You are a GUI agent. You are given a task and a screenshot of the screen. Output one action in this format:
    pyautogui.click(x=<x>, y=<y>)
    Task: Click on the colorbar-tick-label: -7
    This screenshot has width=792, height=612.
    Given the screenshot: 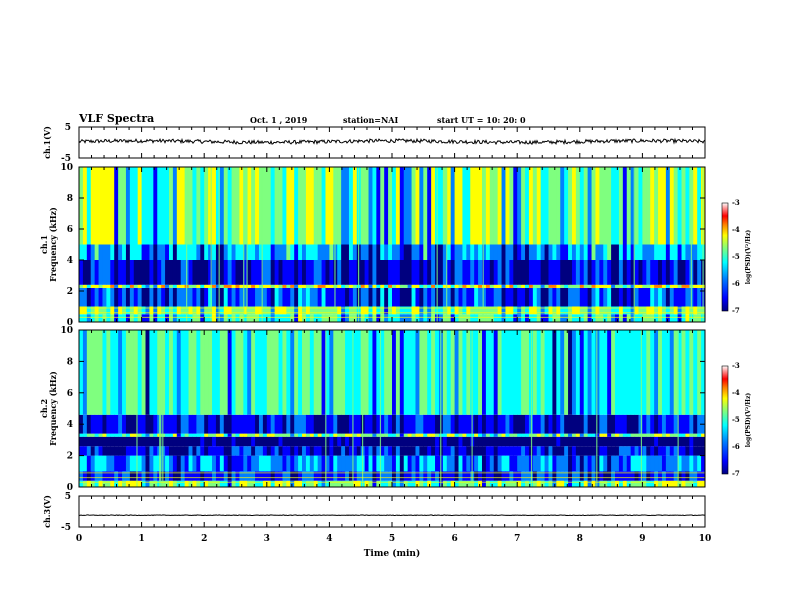 What is the action you would take?
    pyautogui.click(x=736, y=473)
    